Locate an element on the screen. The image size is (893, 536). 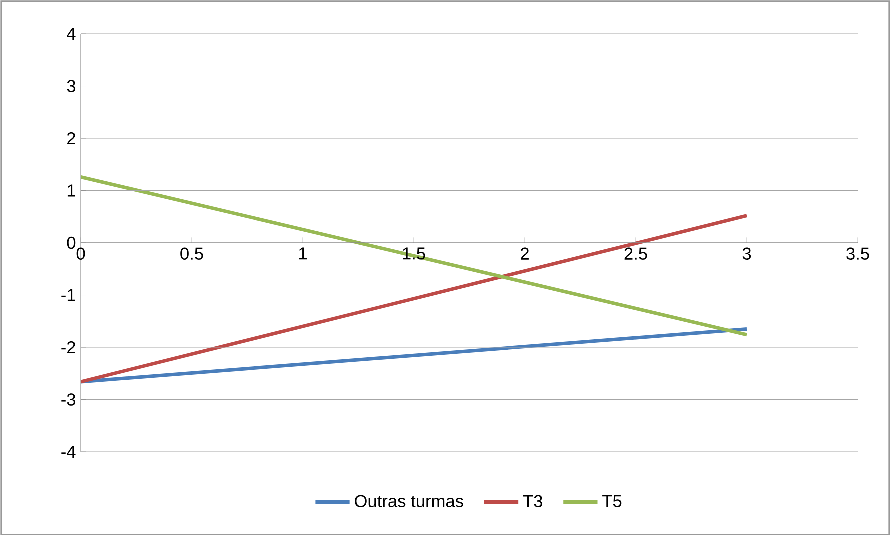
y-tick-label: 1 is located at coordinates (72, 190).